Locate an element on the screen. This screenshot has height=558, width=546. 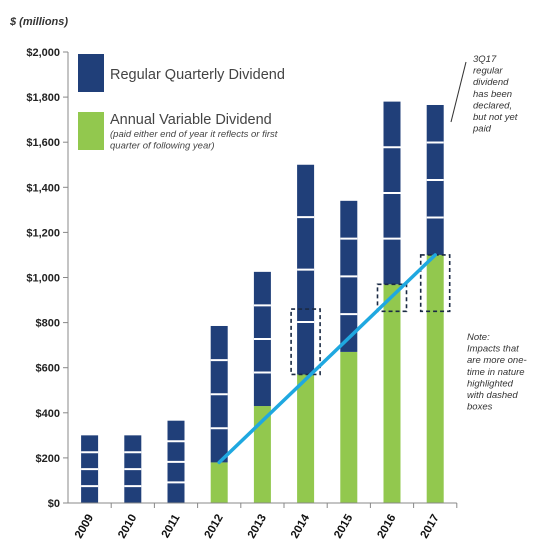
legend-swatch-variable is located at coordinates (91, 131).